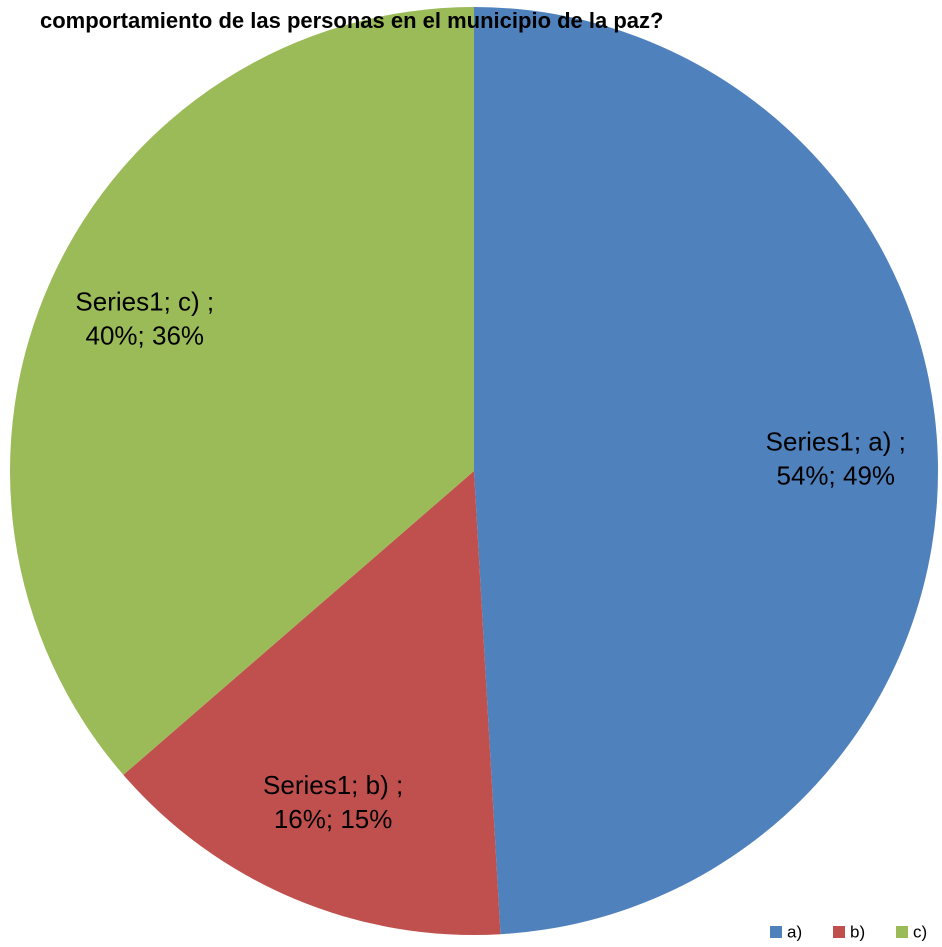  Describe the element at coordinates (794, 931) in the screenshot. I see `legend-label: a)` at that location.